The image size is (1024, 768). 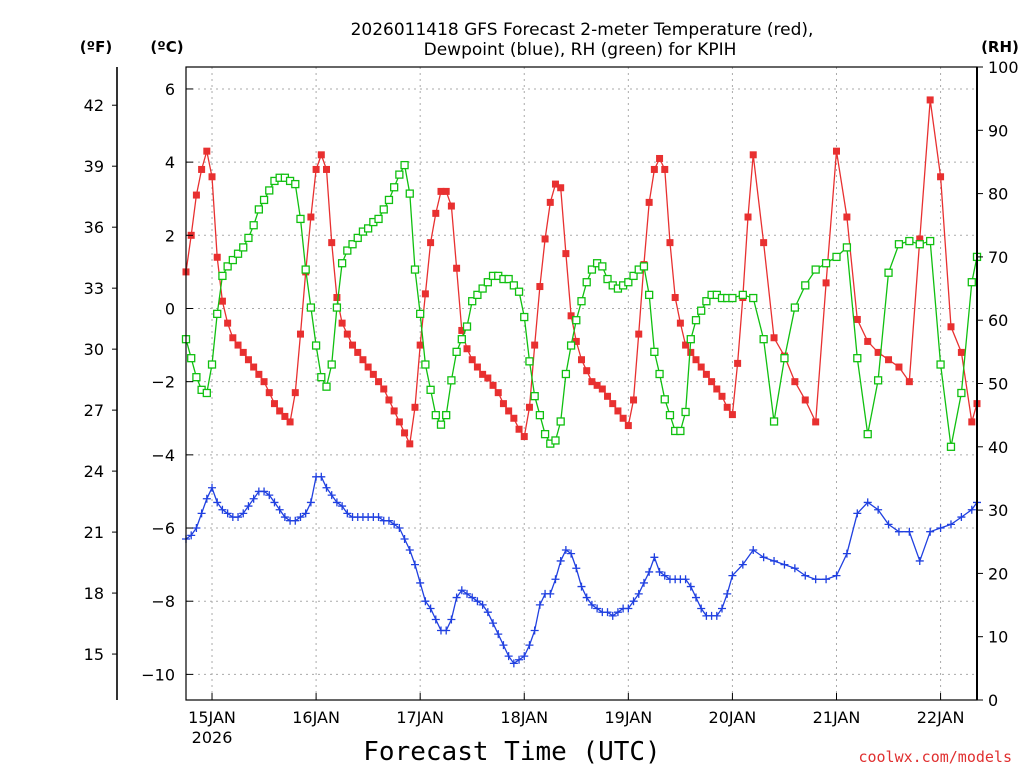 I want to click on celsius-unit-label: (ºC), so click(x=166, y=47).